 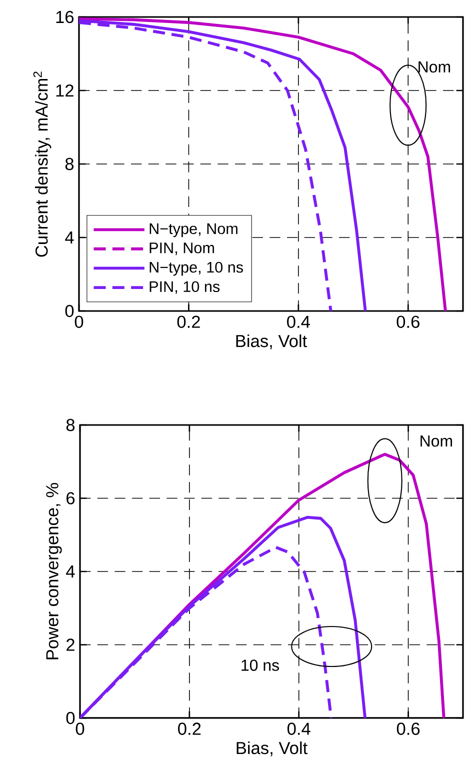 What do you see at coordinates (65, 17) in the screenshot?
I see `y-tick-label: 16` at bounding box center [65, 17].